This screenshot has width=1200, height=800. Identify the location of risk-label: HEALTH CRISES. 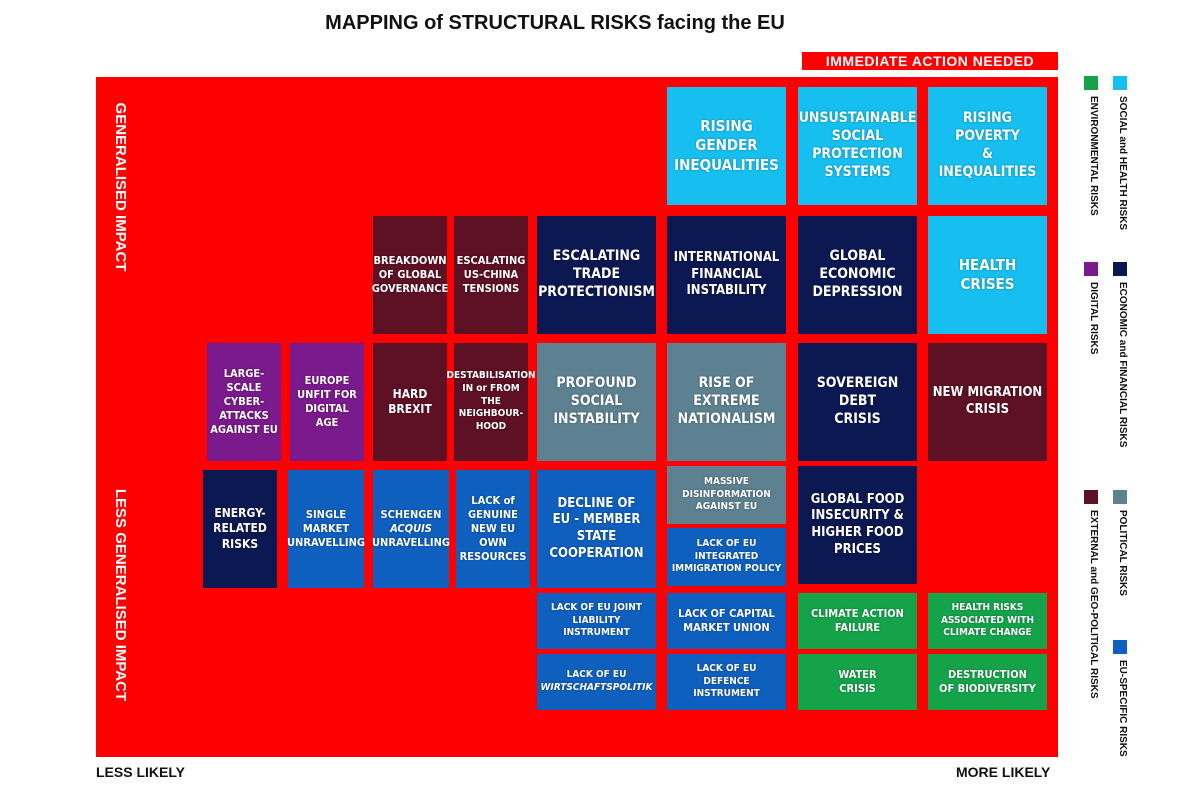
(987, 274).